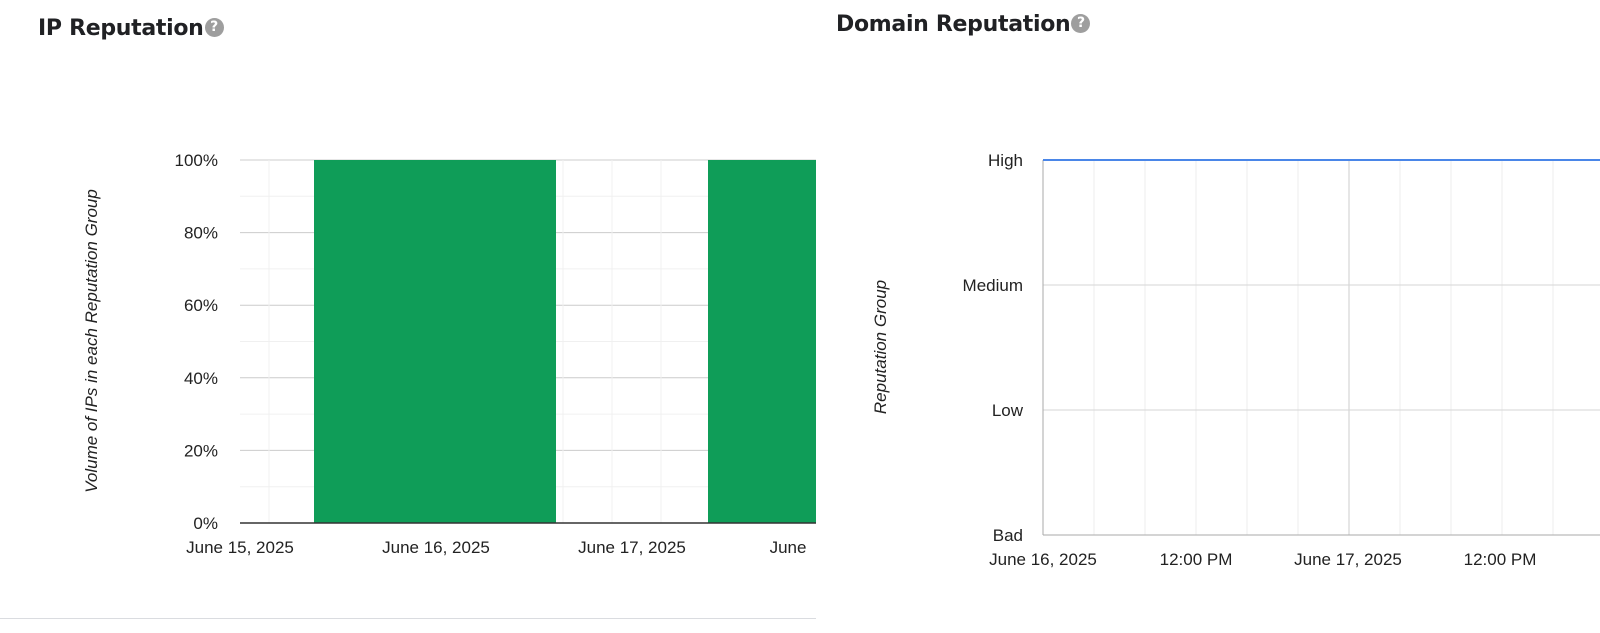 This screenshot has height=633, width=1600. What do you see at coordinates (240, 547) in the screenshot?
I see `ip-x-tick-label: June 15, 2025` at bounding box center [240, 547].